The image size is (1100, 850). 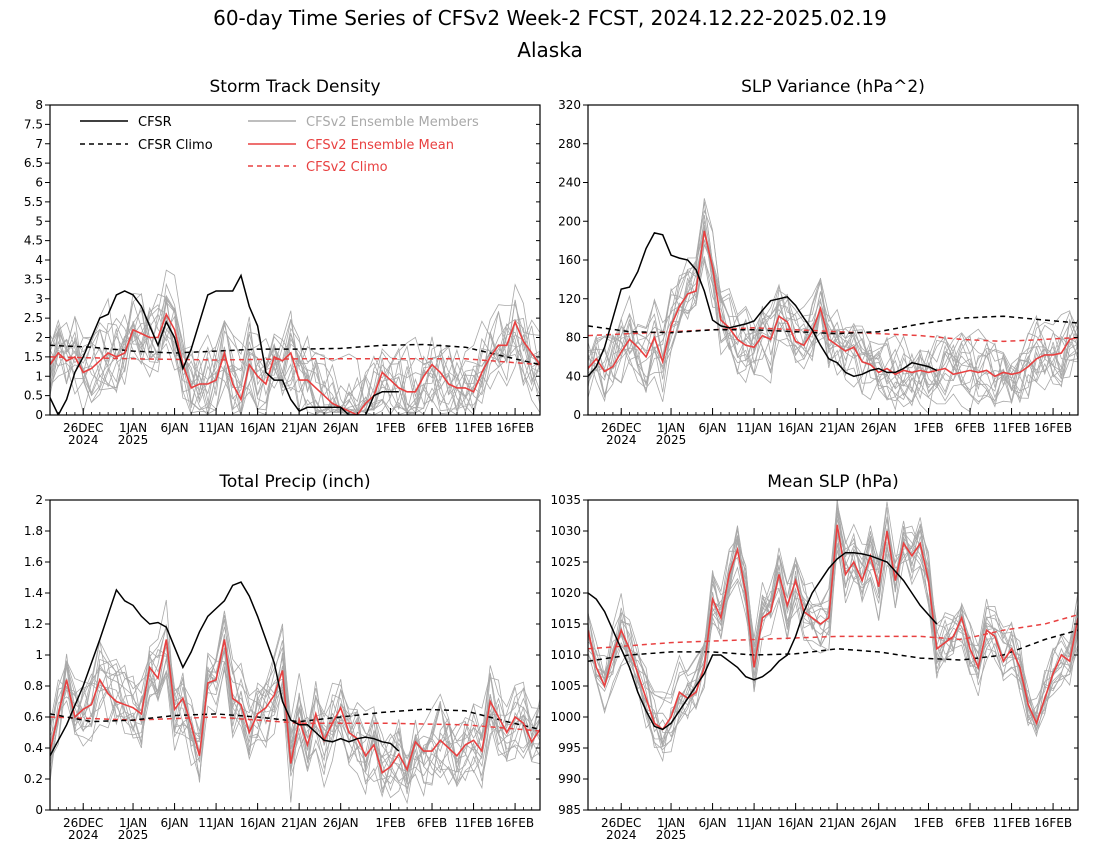 I want to click on legend-members: CFSv2 Ensemble Members, so click(x=392, y=122).